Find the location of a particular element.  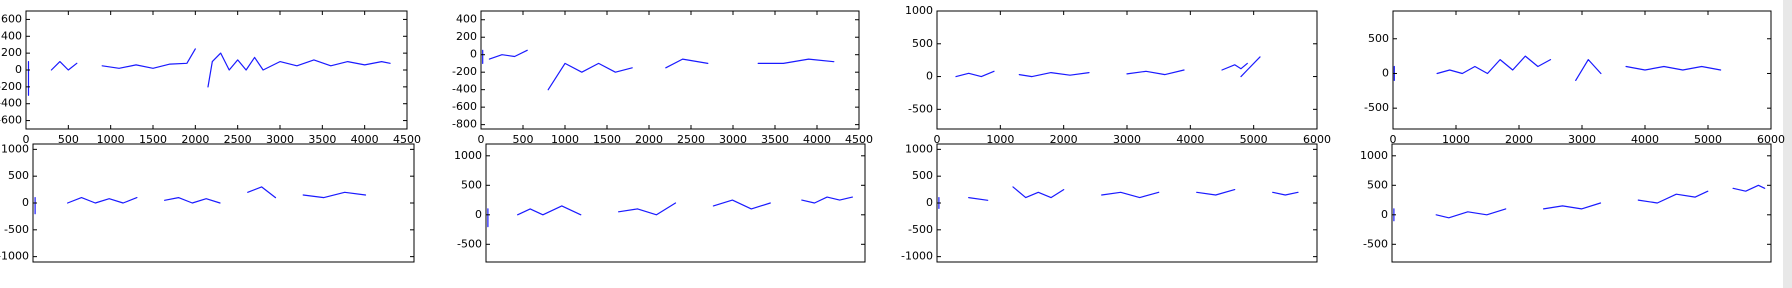

y-tick-label: -200 is located at coordinates (464, 71).